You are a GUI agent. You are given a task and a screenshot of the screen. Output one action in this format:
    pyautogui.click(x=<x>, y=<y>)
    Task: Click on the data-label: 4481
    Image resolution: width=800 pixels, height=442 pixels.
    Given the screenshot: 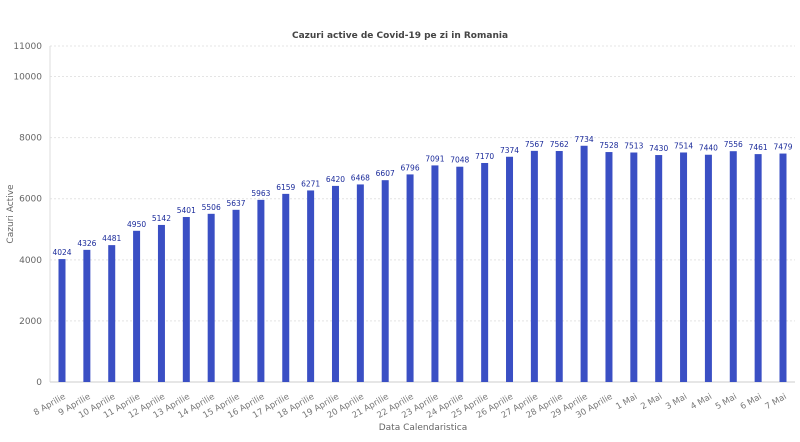 What is the action you would take?
    pyautogui.click(x=111, y=238)
    